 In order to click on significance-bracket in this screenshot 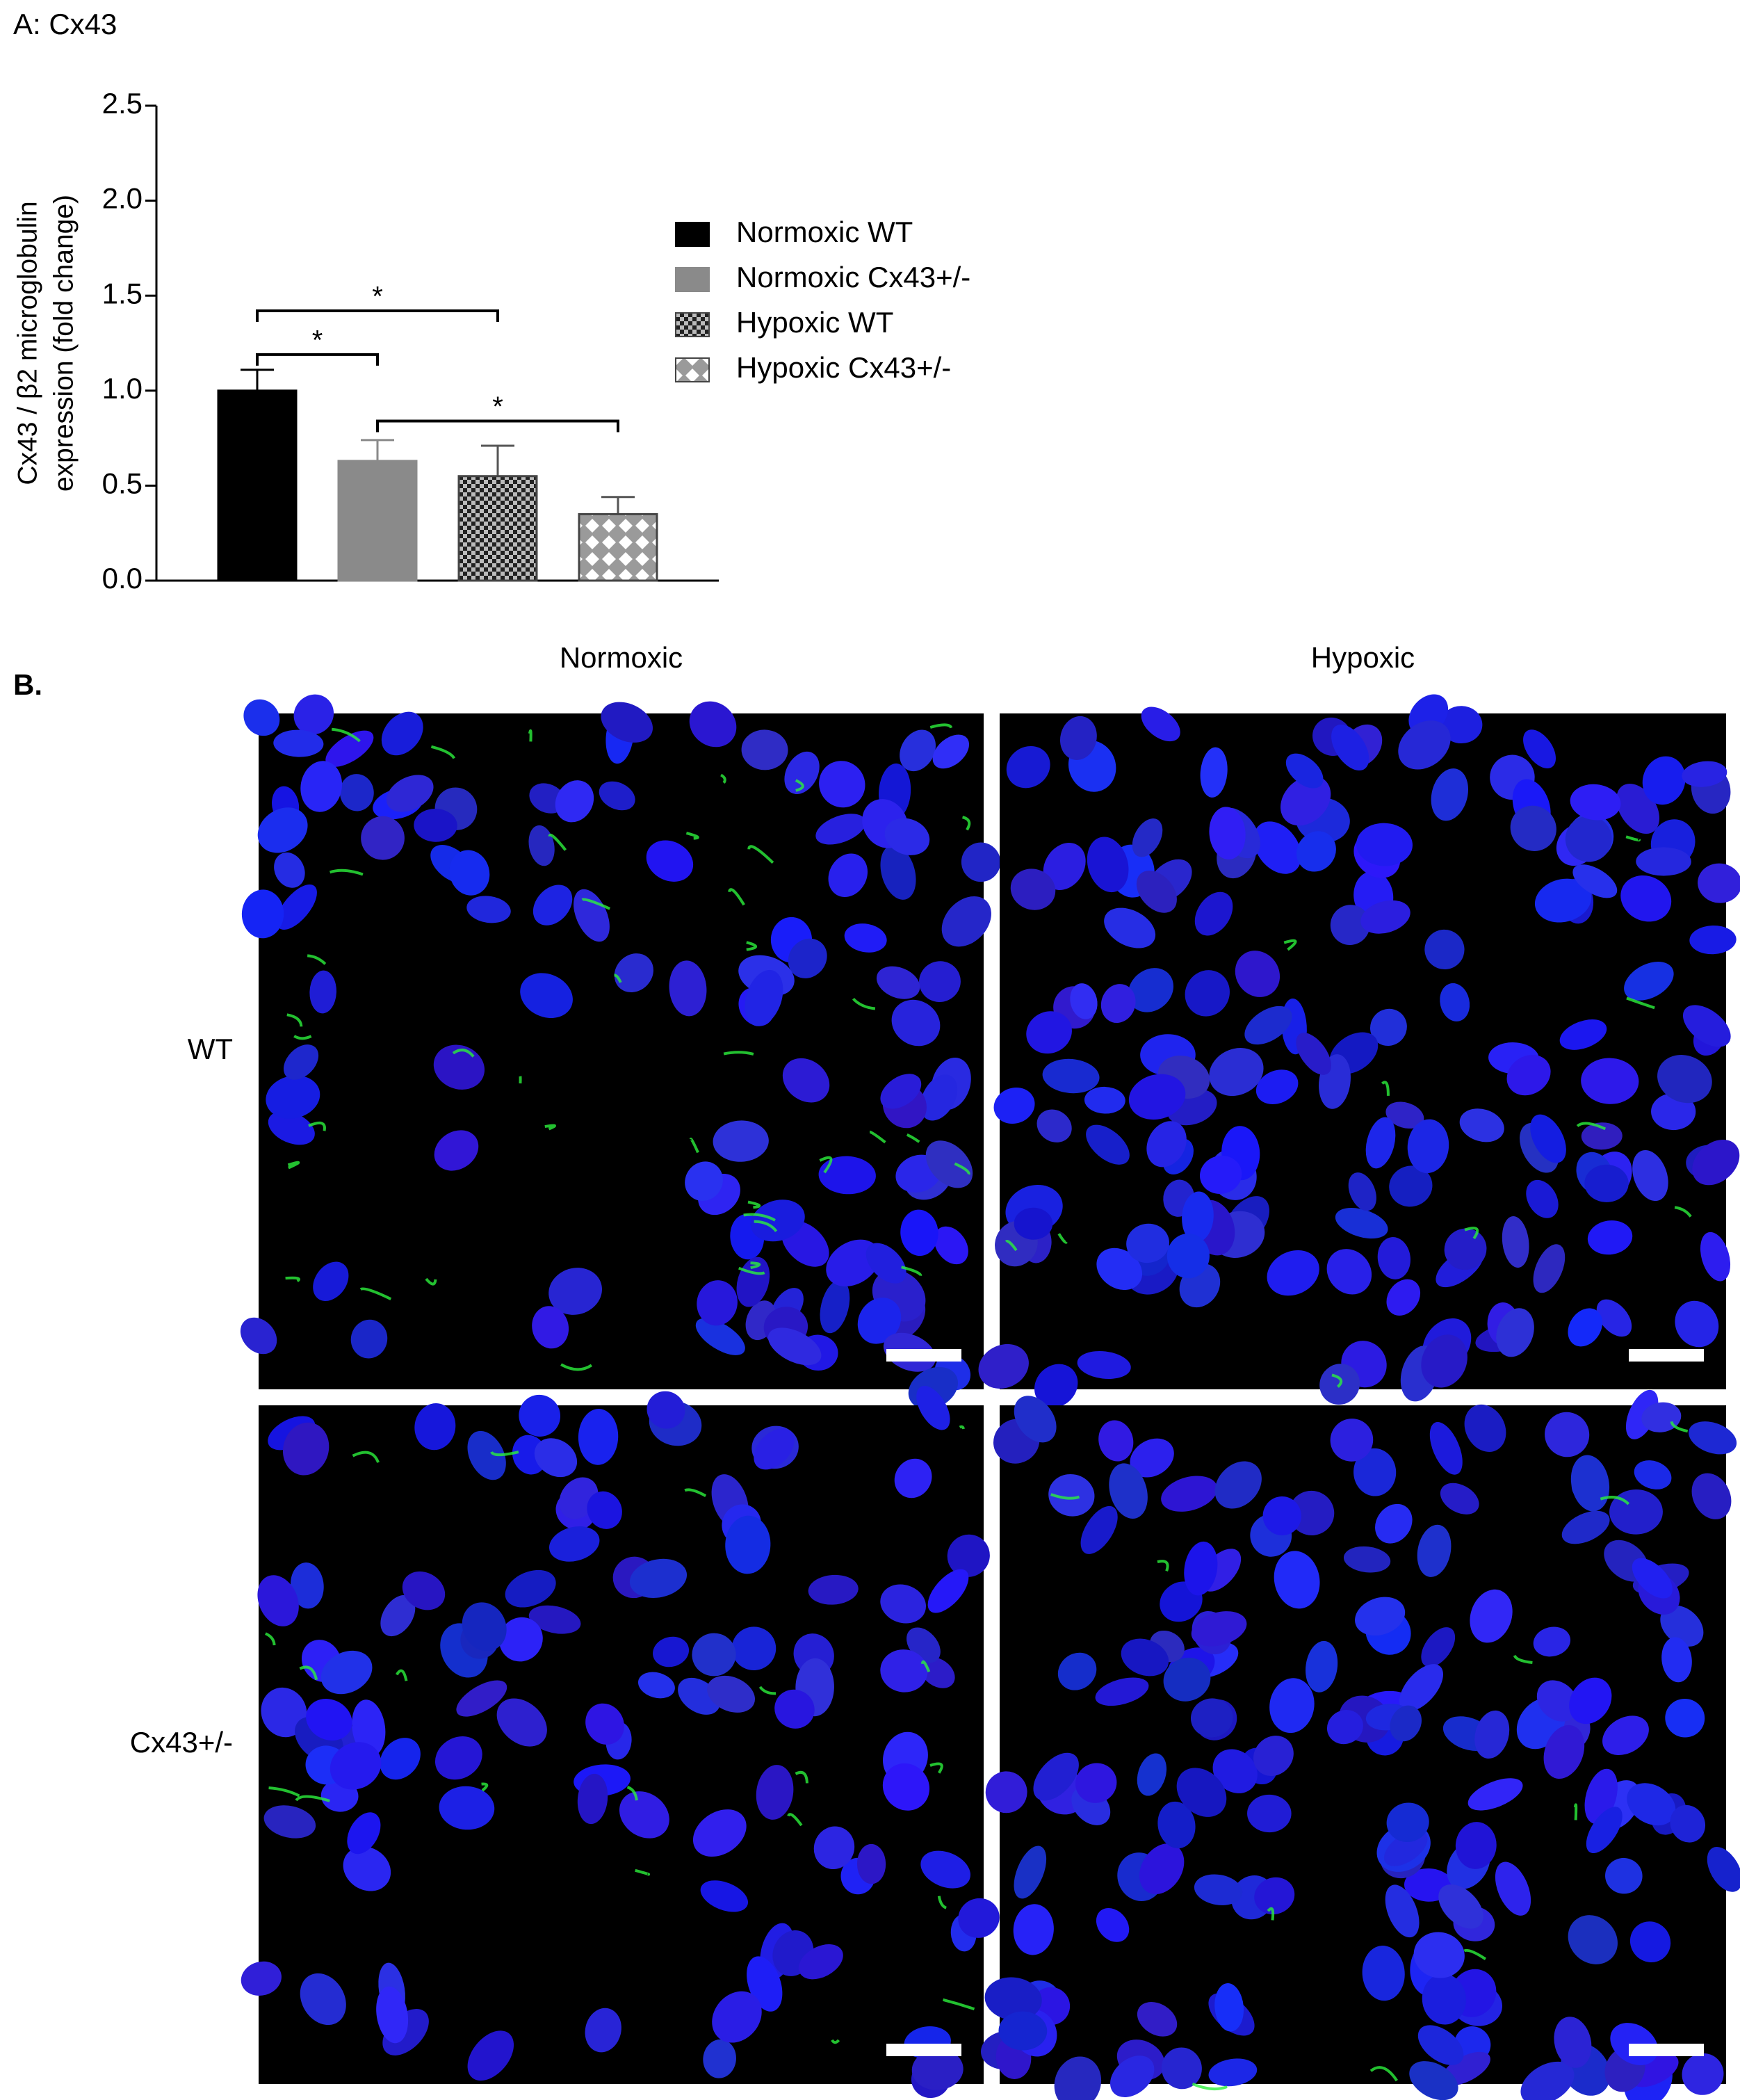, I will do `click(317, 359)`.